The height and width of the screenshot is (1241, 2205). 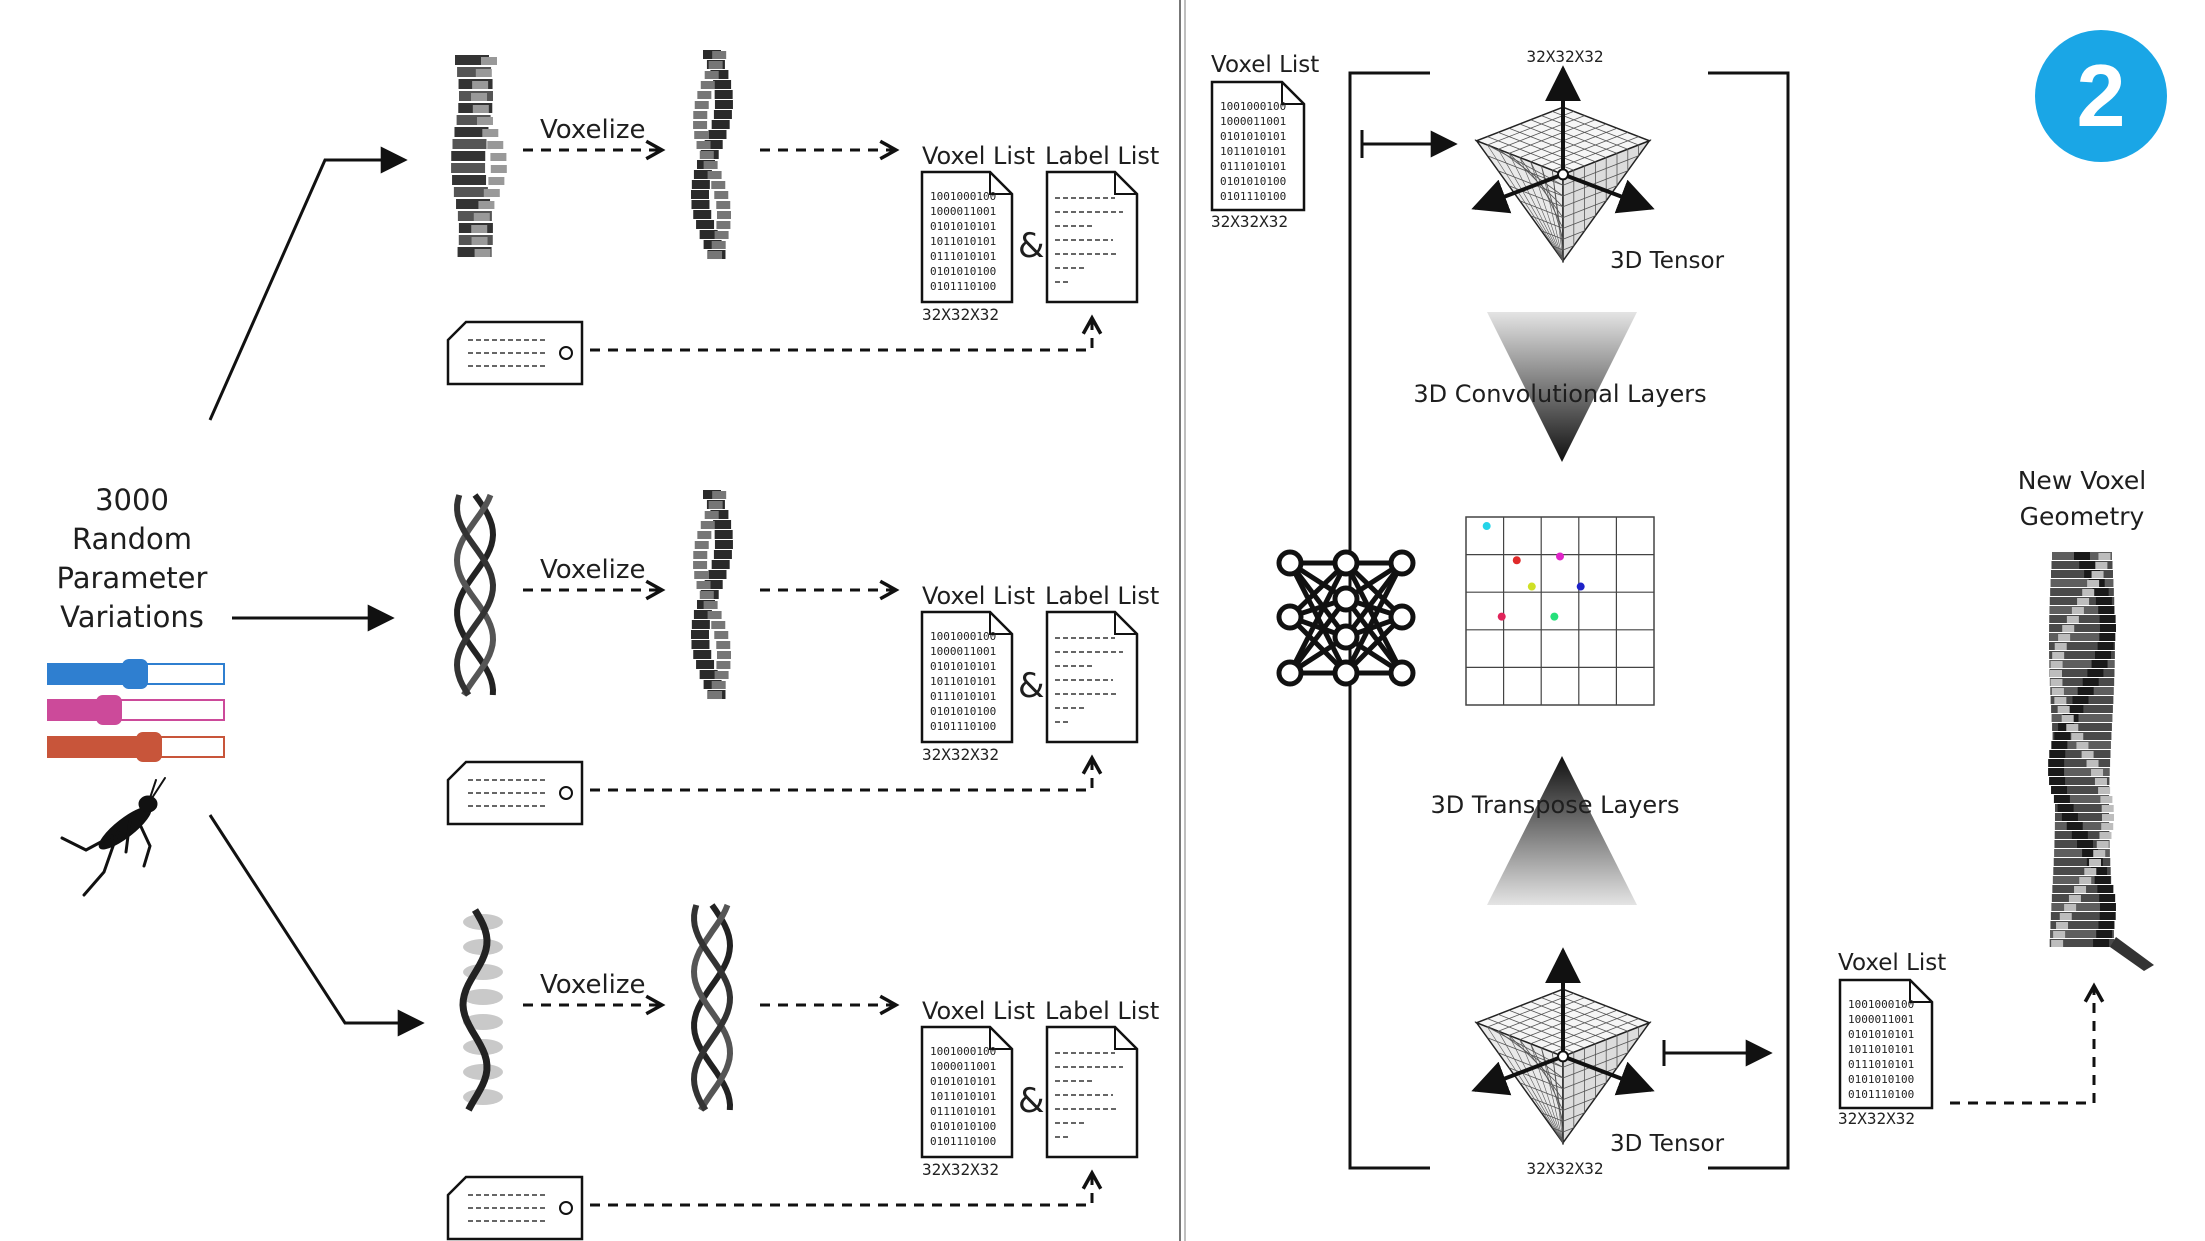 What do you see at coordinates (1749, 620) in the screenshot?
I see `network-bracket-right` at bounding box center [1749, 620].